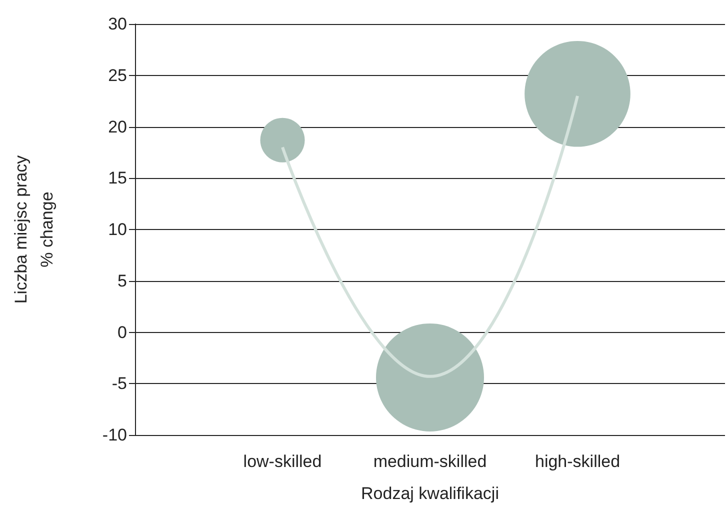  I want to click on y-tick-label: 5, so click(122, 280).